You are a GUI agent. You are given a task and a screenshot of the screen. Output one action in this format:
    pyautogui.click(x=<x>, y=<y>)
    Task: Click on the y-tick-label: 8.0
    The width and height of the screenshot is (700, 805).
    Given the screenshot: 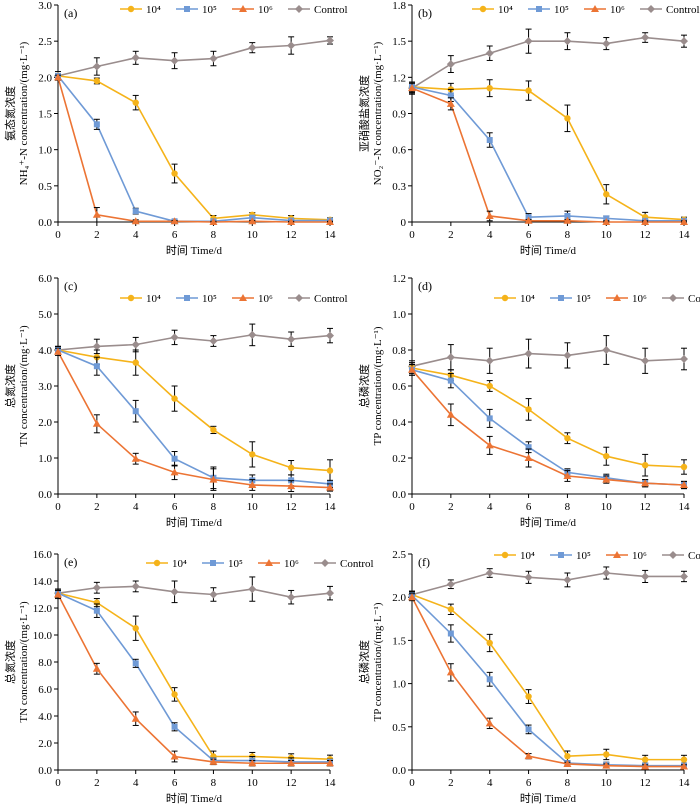 What is the action you would take?
    pyautogui.click(x=45, y=663)
    